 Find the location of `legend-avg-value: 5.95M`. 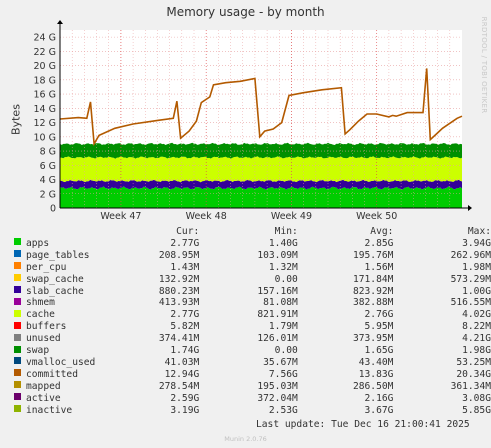

legend-avg-value: 5.95M is located at coordinates (379, 327).